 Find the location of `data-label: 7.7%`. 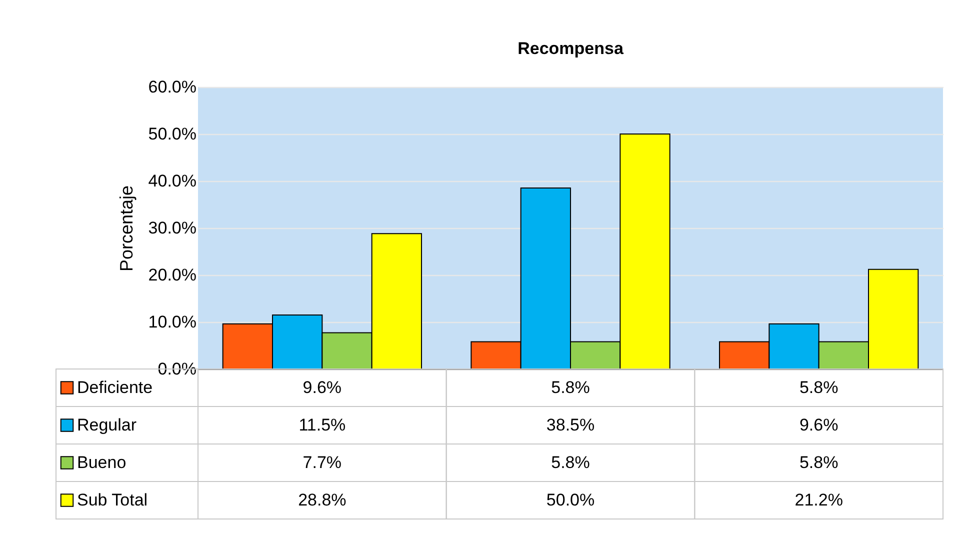

data-label: 7.7% is located at coordinates (322, 462).